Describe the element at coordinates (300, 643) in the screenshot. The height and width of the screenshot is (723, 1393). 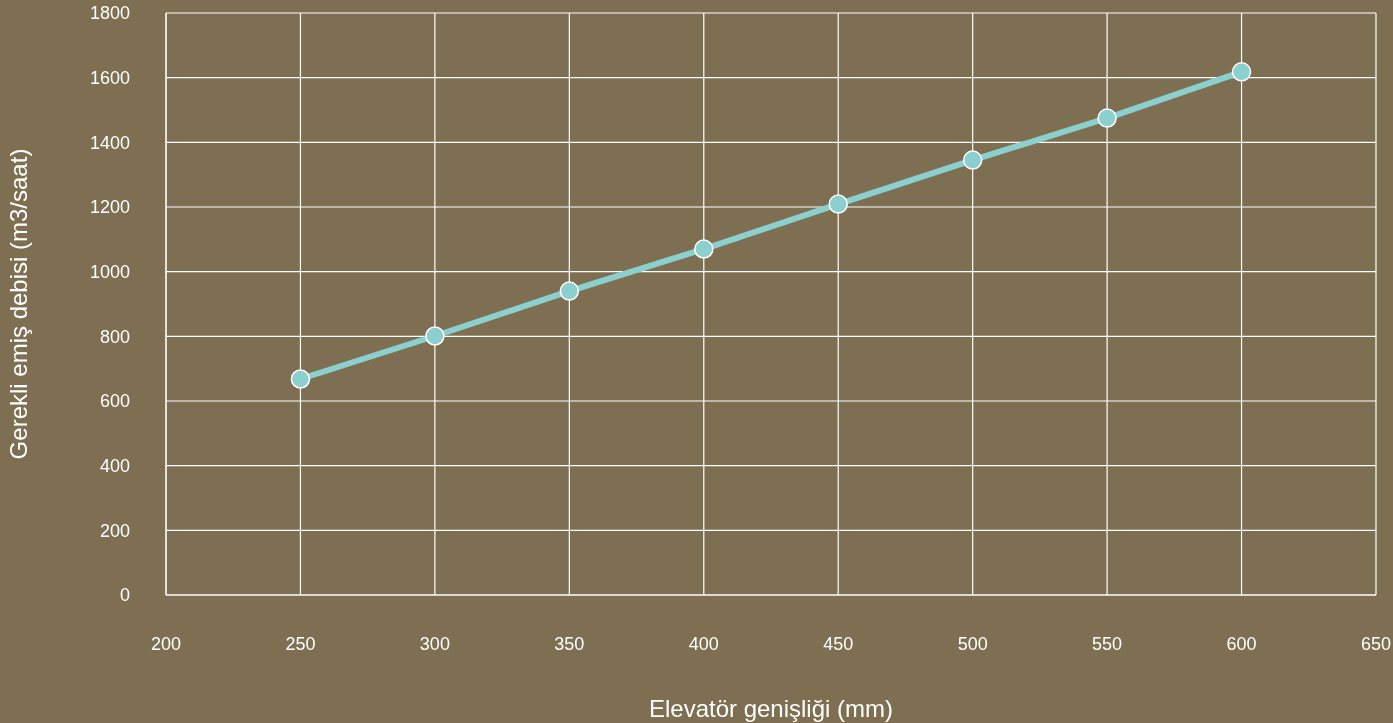
I see `x-tick-label: 250` at that location.